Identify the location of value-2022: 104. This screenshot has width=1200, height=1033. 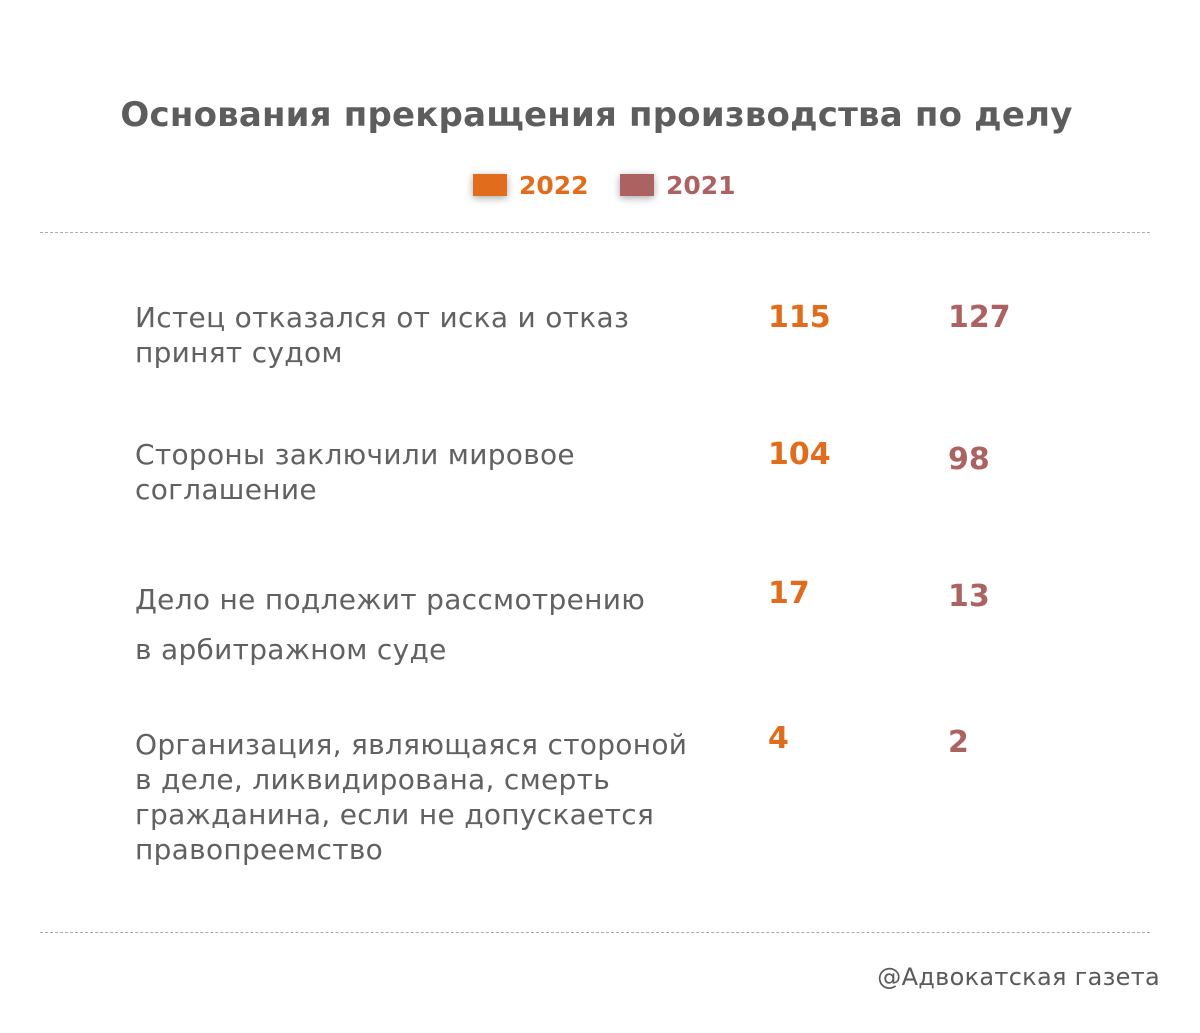
(799, 454).